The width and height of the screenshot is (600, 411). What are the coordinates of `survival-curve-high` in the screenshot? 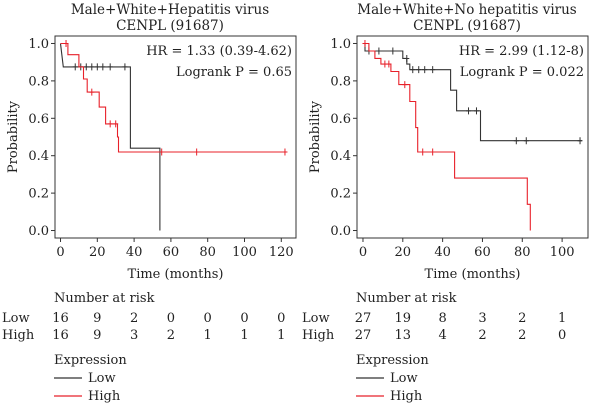 It's located at (447, 136).